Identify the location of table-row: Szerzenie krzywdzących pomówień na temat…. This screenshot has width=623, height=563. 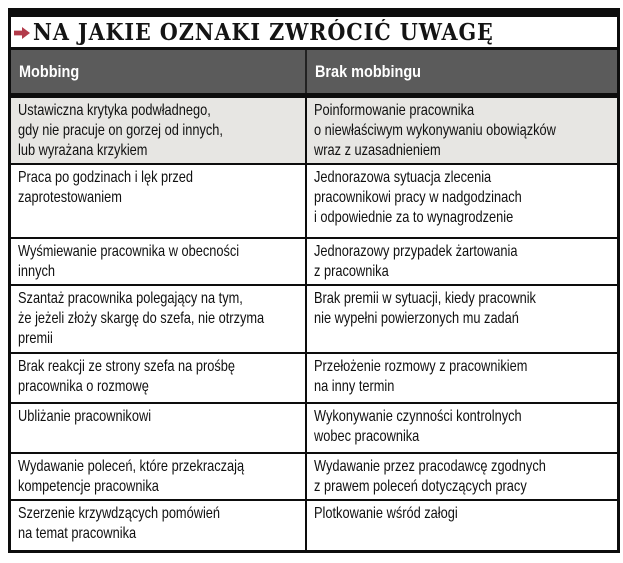
(314, 525).